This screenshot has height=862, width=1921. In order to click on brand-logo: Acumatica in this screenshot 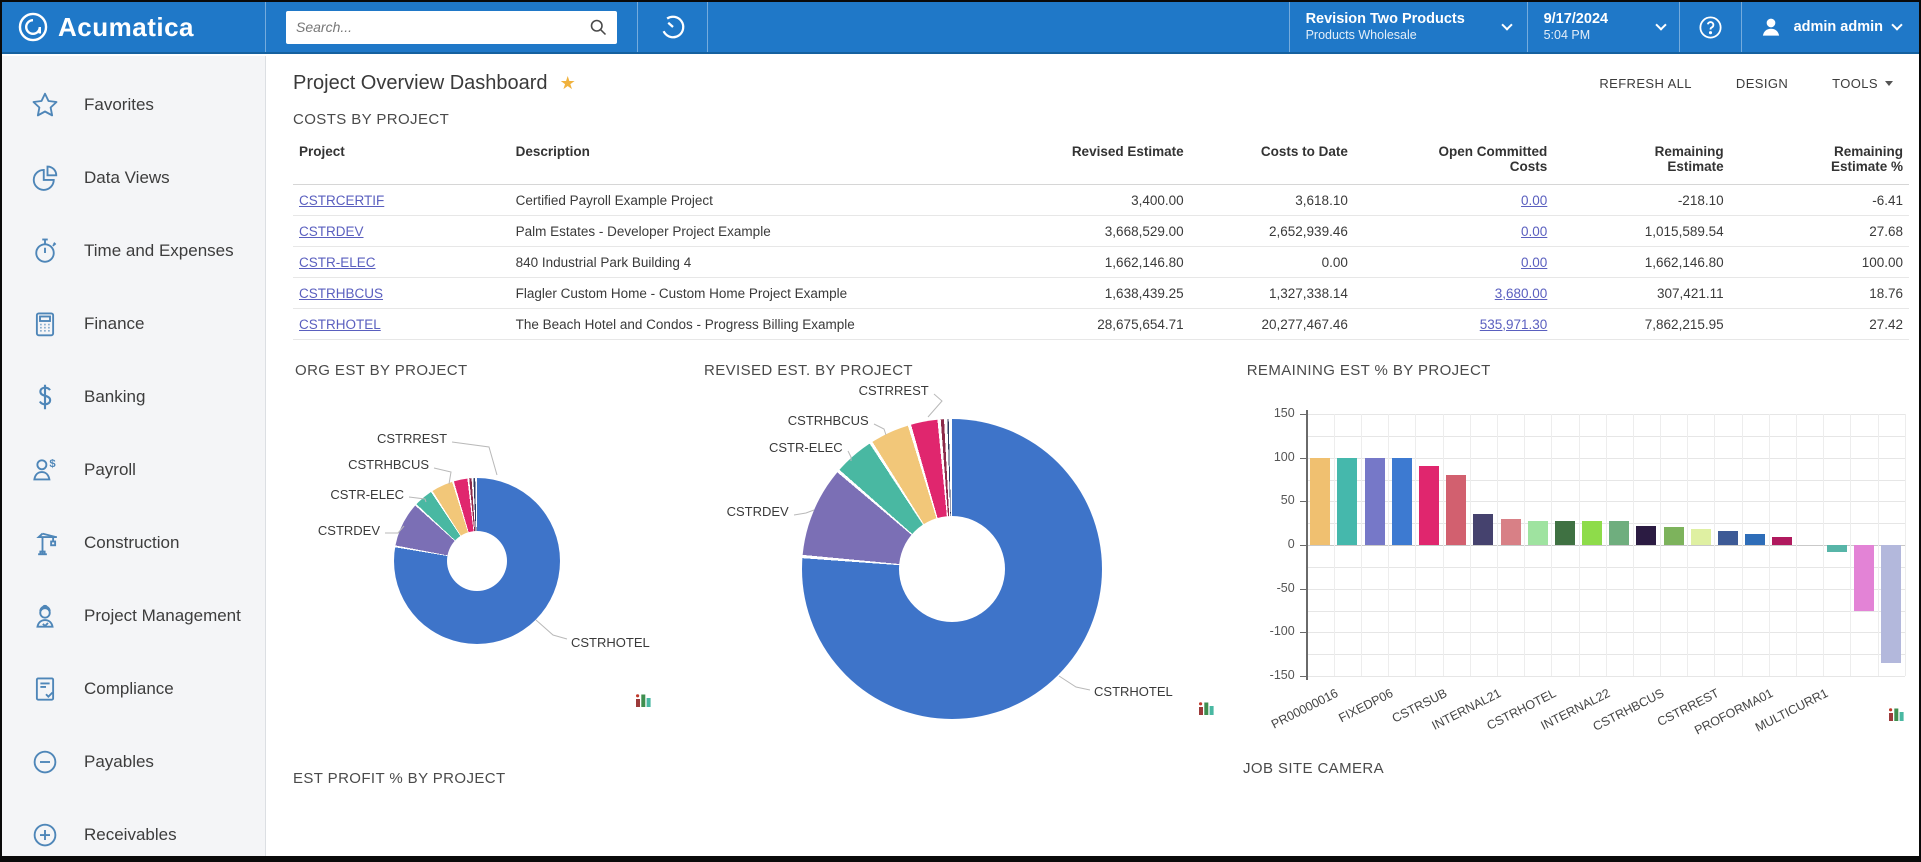, I will do `click(134, 27)`.